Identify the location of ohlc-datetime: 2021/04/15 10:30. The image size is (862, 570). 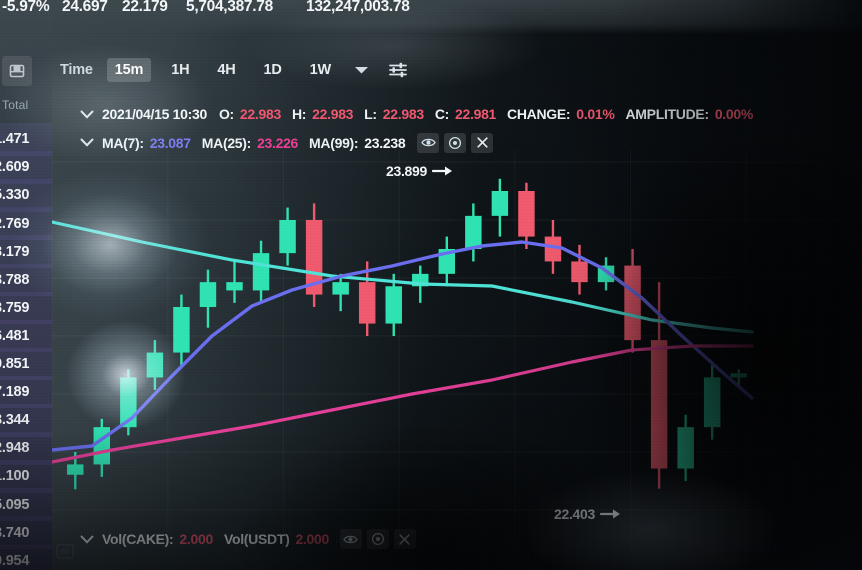
(154, 114).